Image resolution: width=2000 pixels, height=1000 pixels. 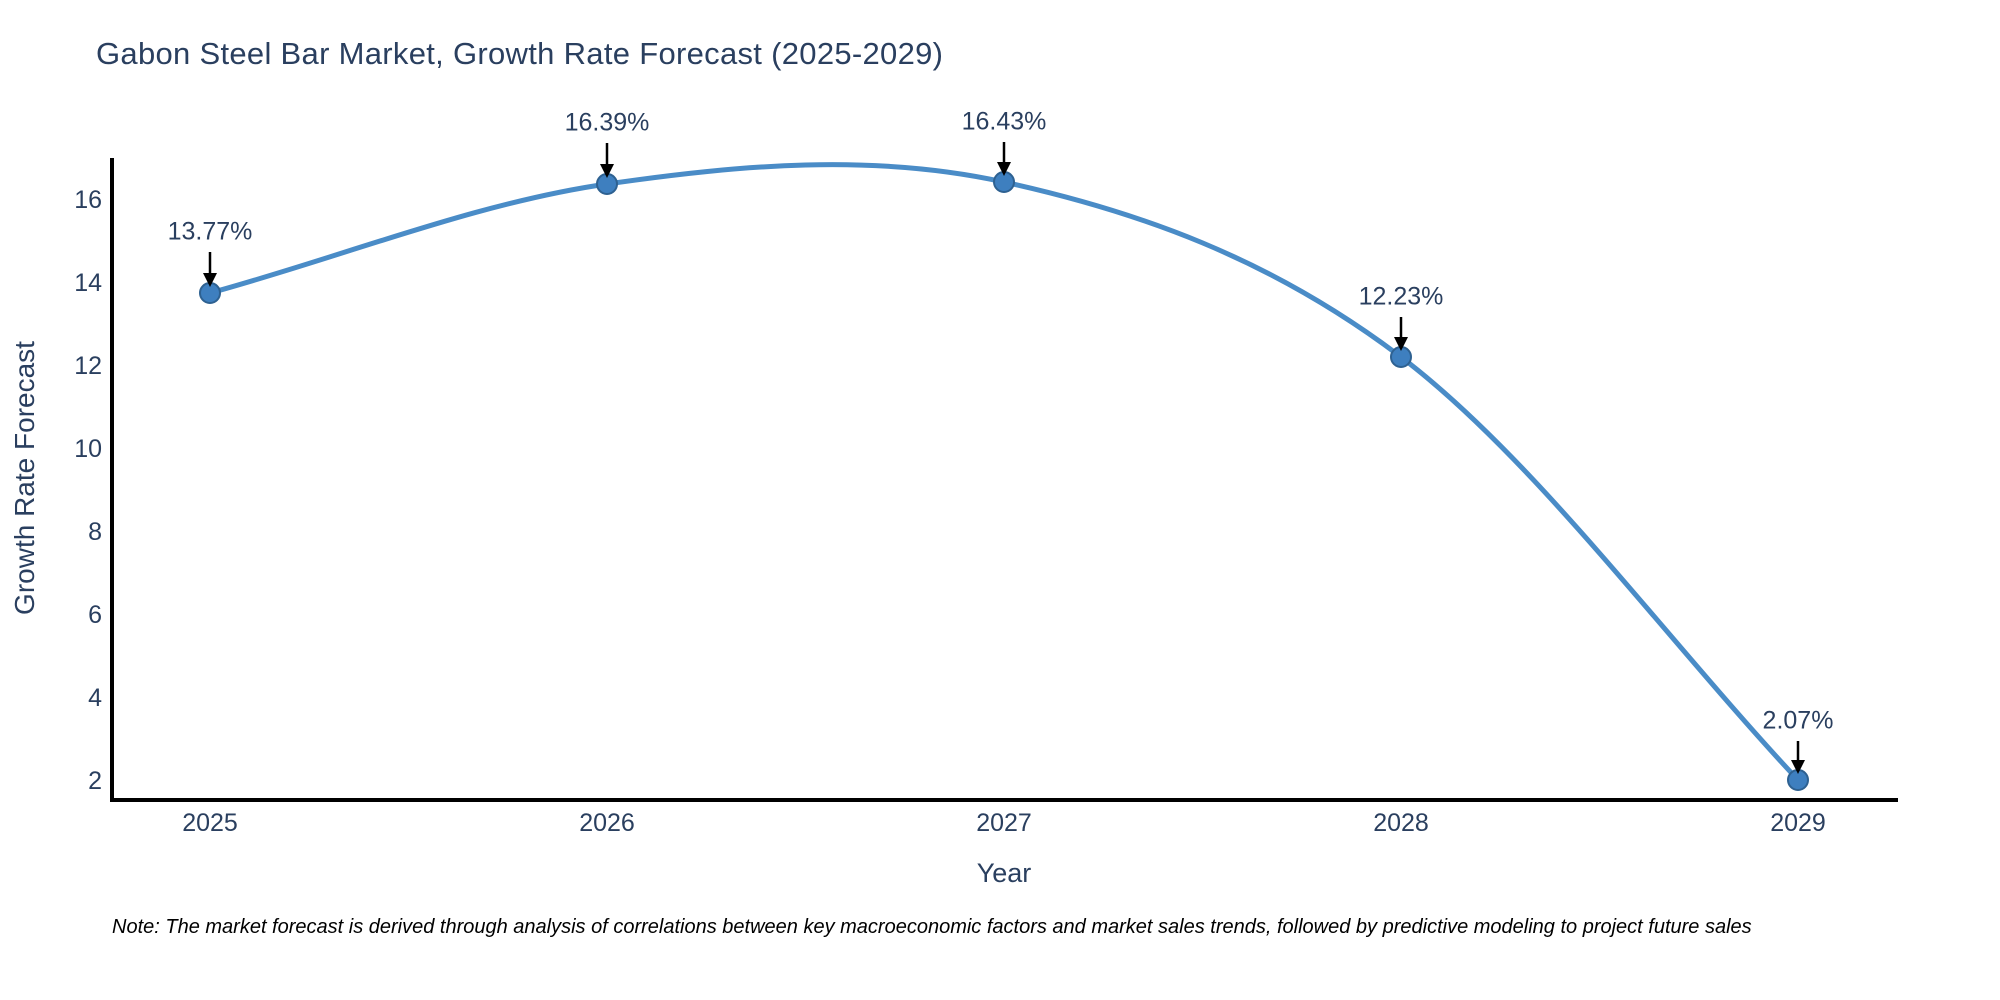 What do you see at coordinates (95, 781) in the screenshot?
I see `y-tick-label: 2` at bounding box center [95, 781].